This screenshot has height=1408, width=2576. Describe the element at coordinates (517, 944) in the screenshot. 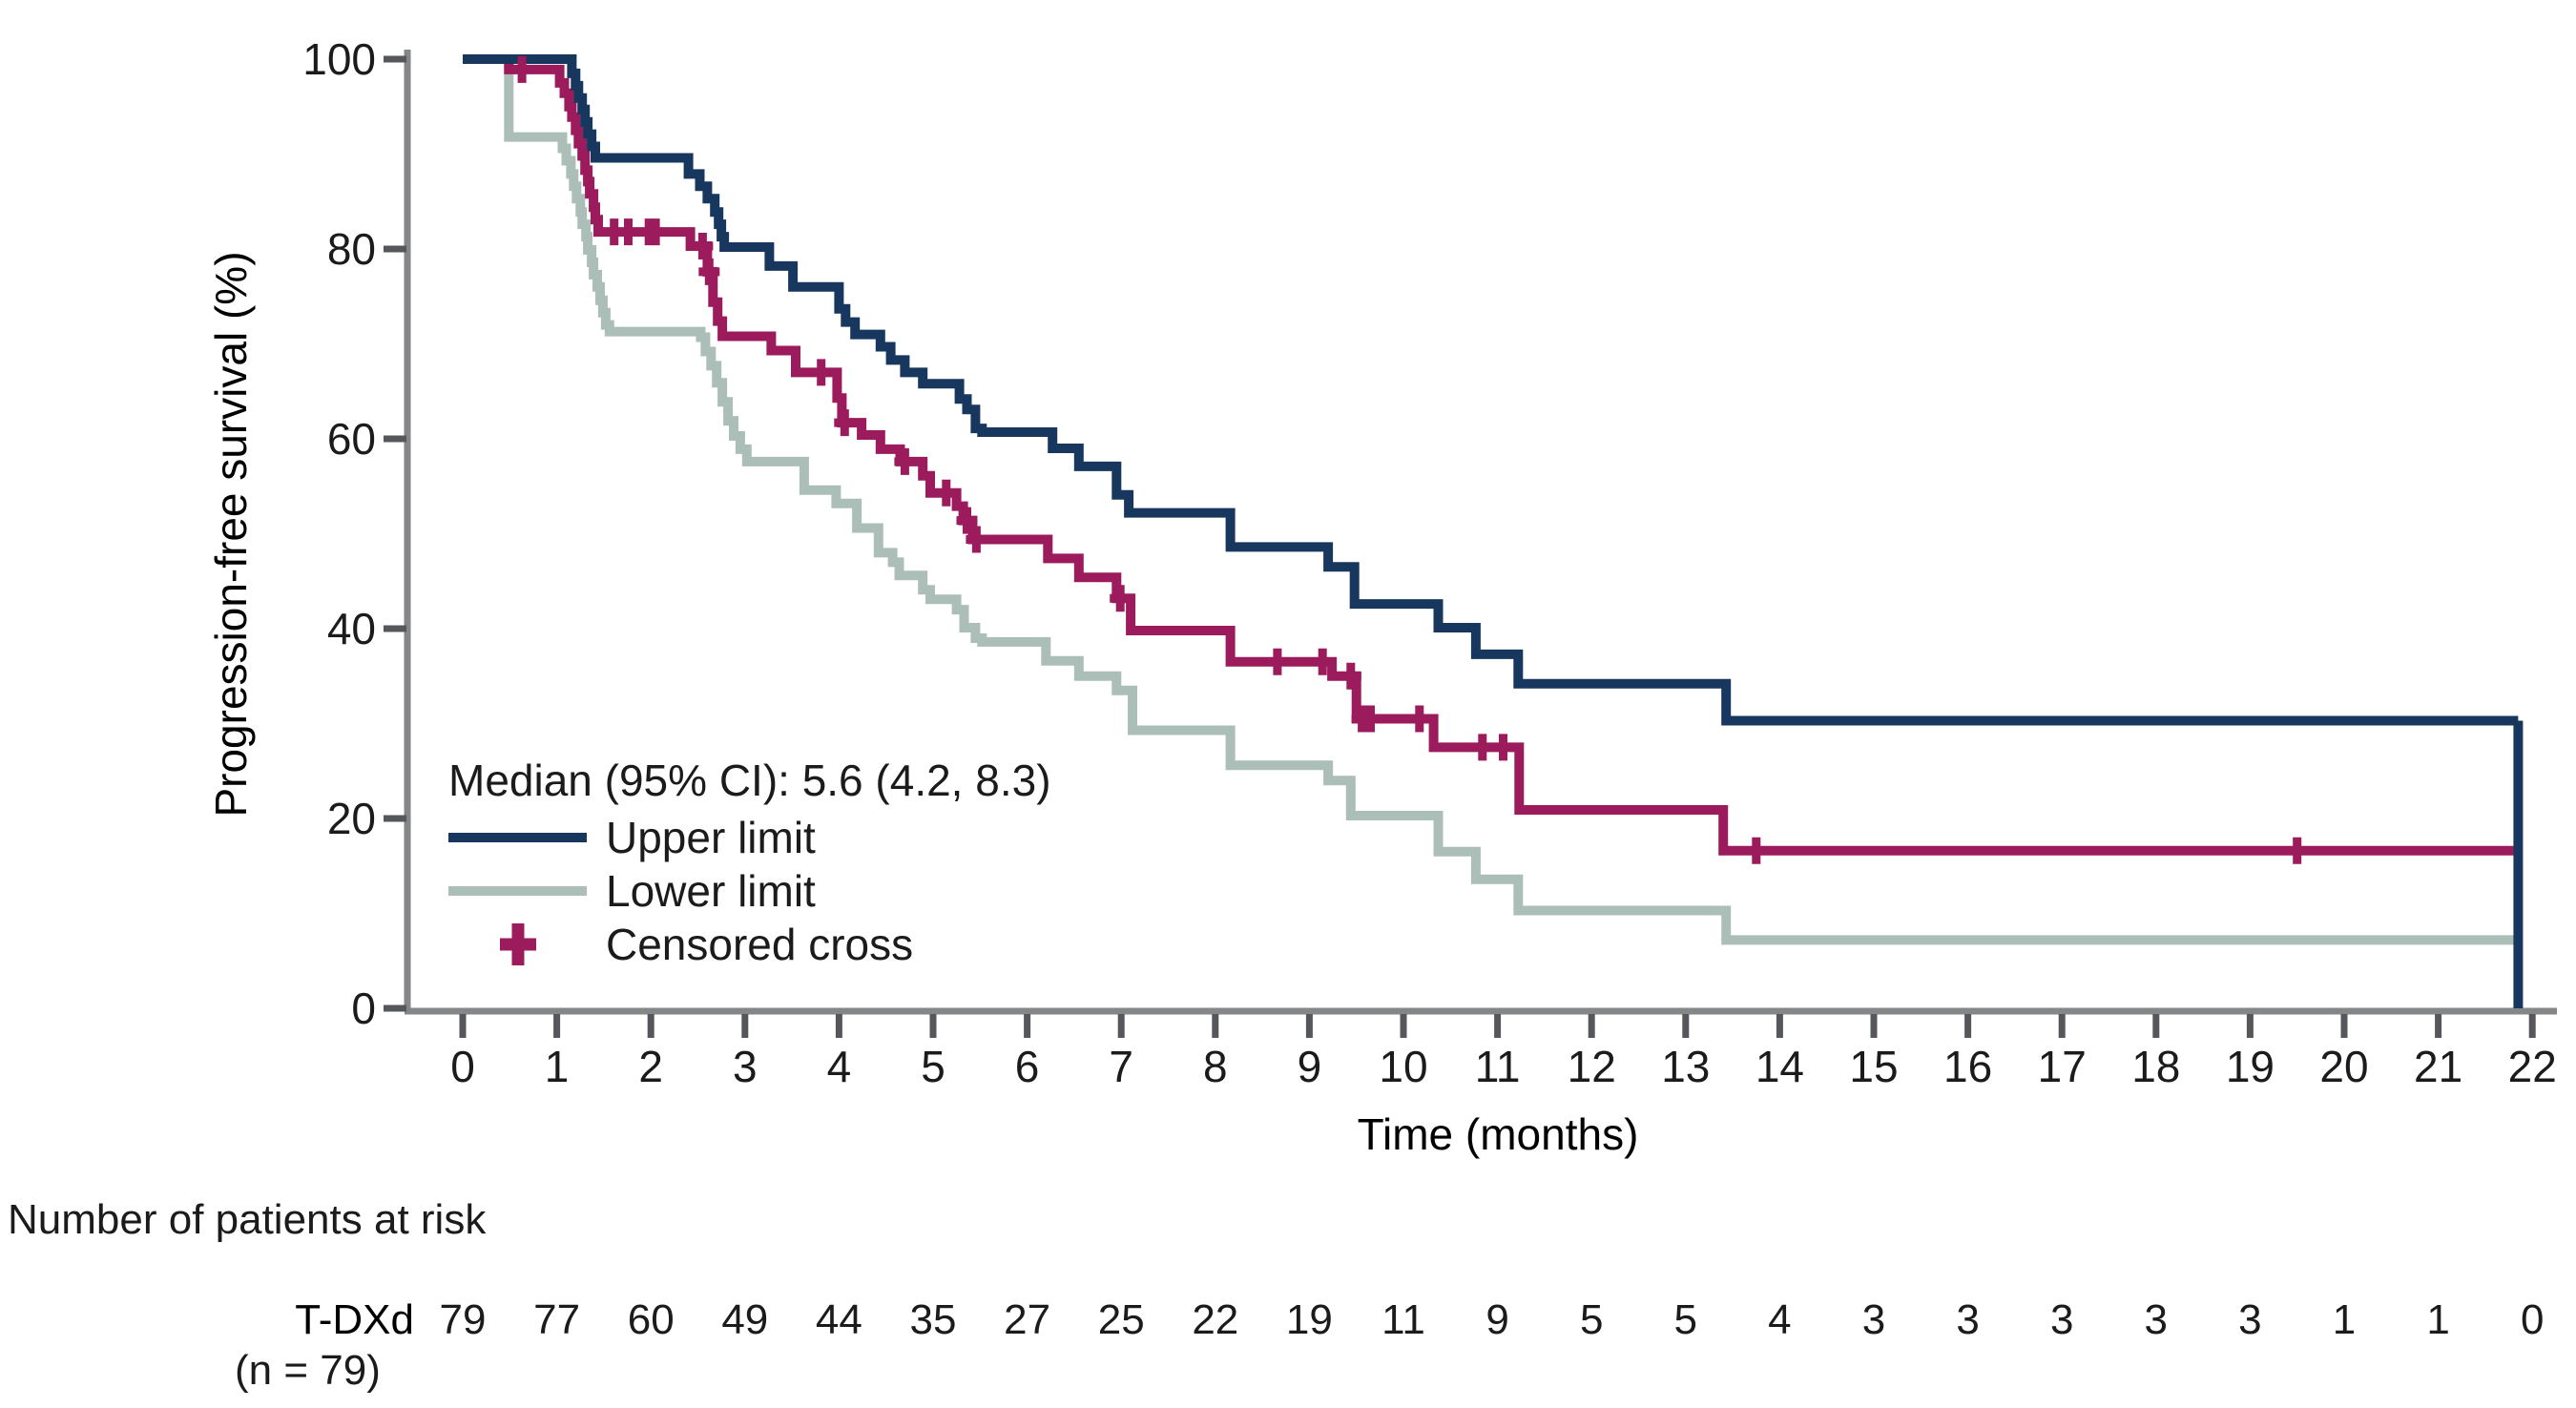

I see `censored-cross-icon` at that location.